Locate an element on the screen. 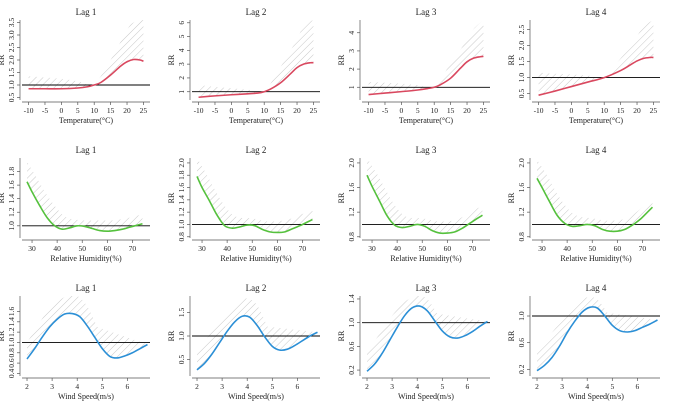 The width and height of the screenshot is (685, 410). panel-title: Lag 1 is located at coordinates (86, 12).